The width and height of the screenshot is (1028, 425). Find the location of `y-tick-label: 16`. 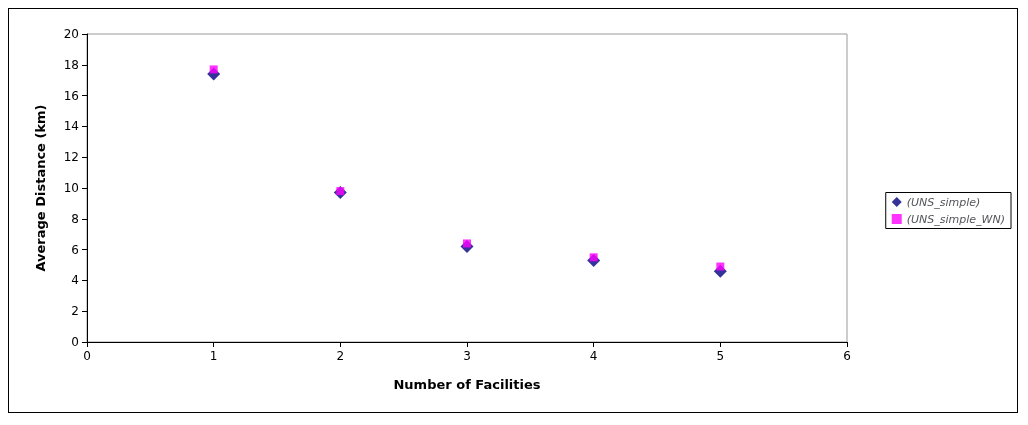

y-tick-label: 16 is located at coordinates (71, 95).